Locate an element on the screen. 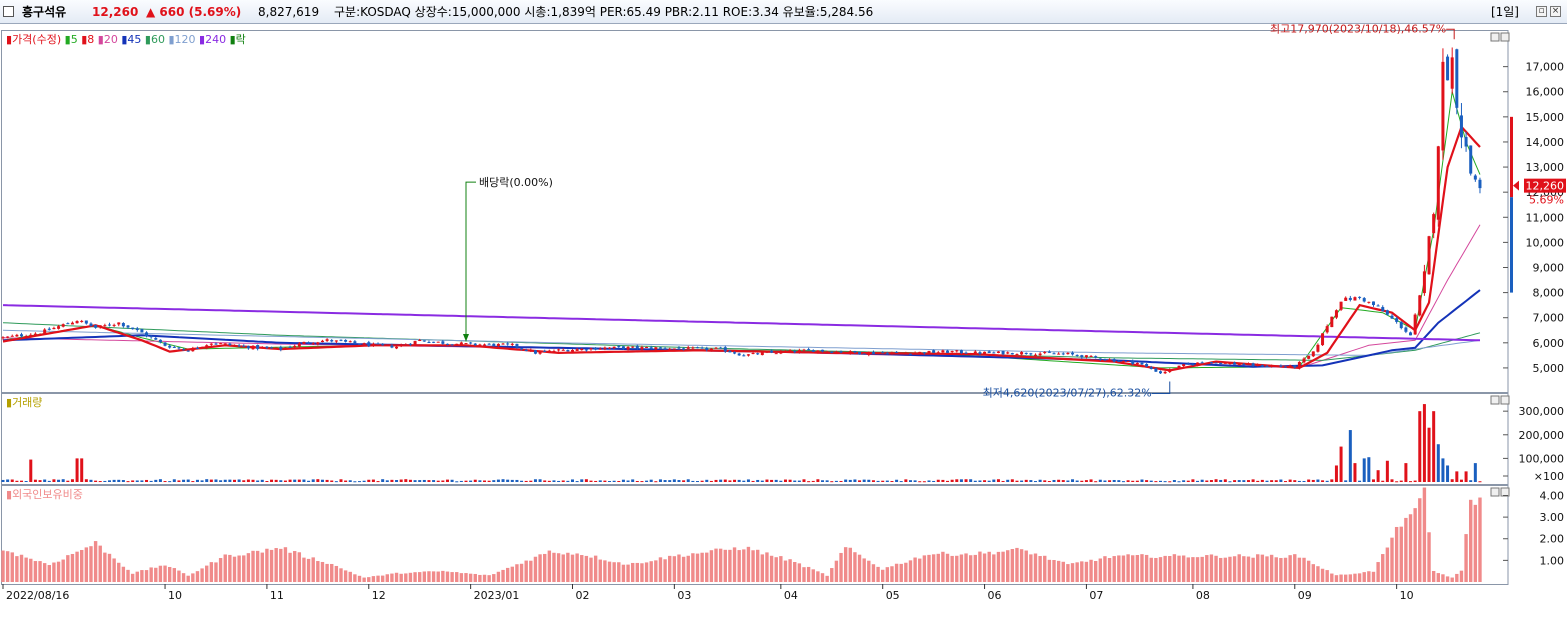 The height and width of the screenshot is (630, 1567). select-checkbox is located at coordinates (8, 11).